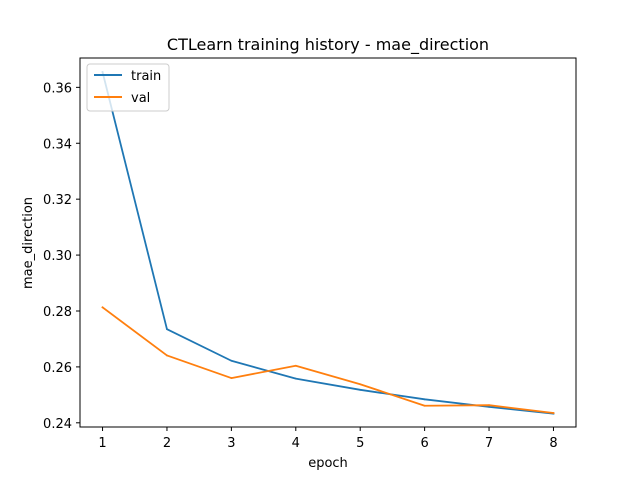  Describe the element at coordinates (140, 98) in the screenshot. I see `legend-label-val: val` at that location.